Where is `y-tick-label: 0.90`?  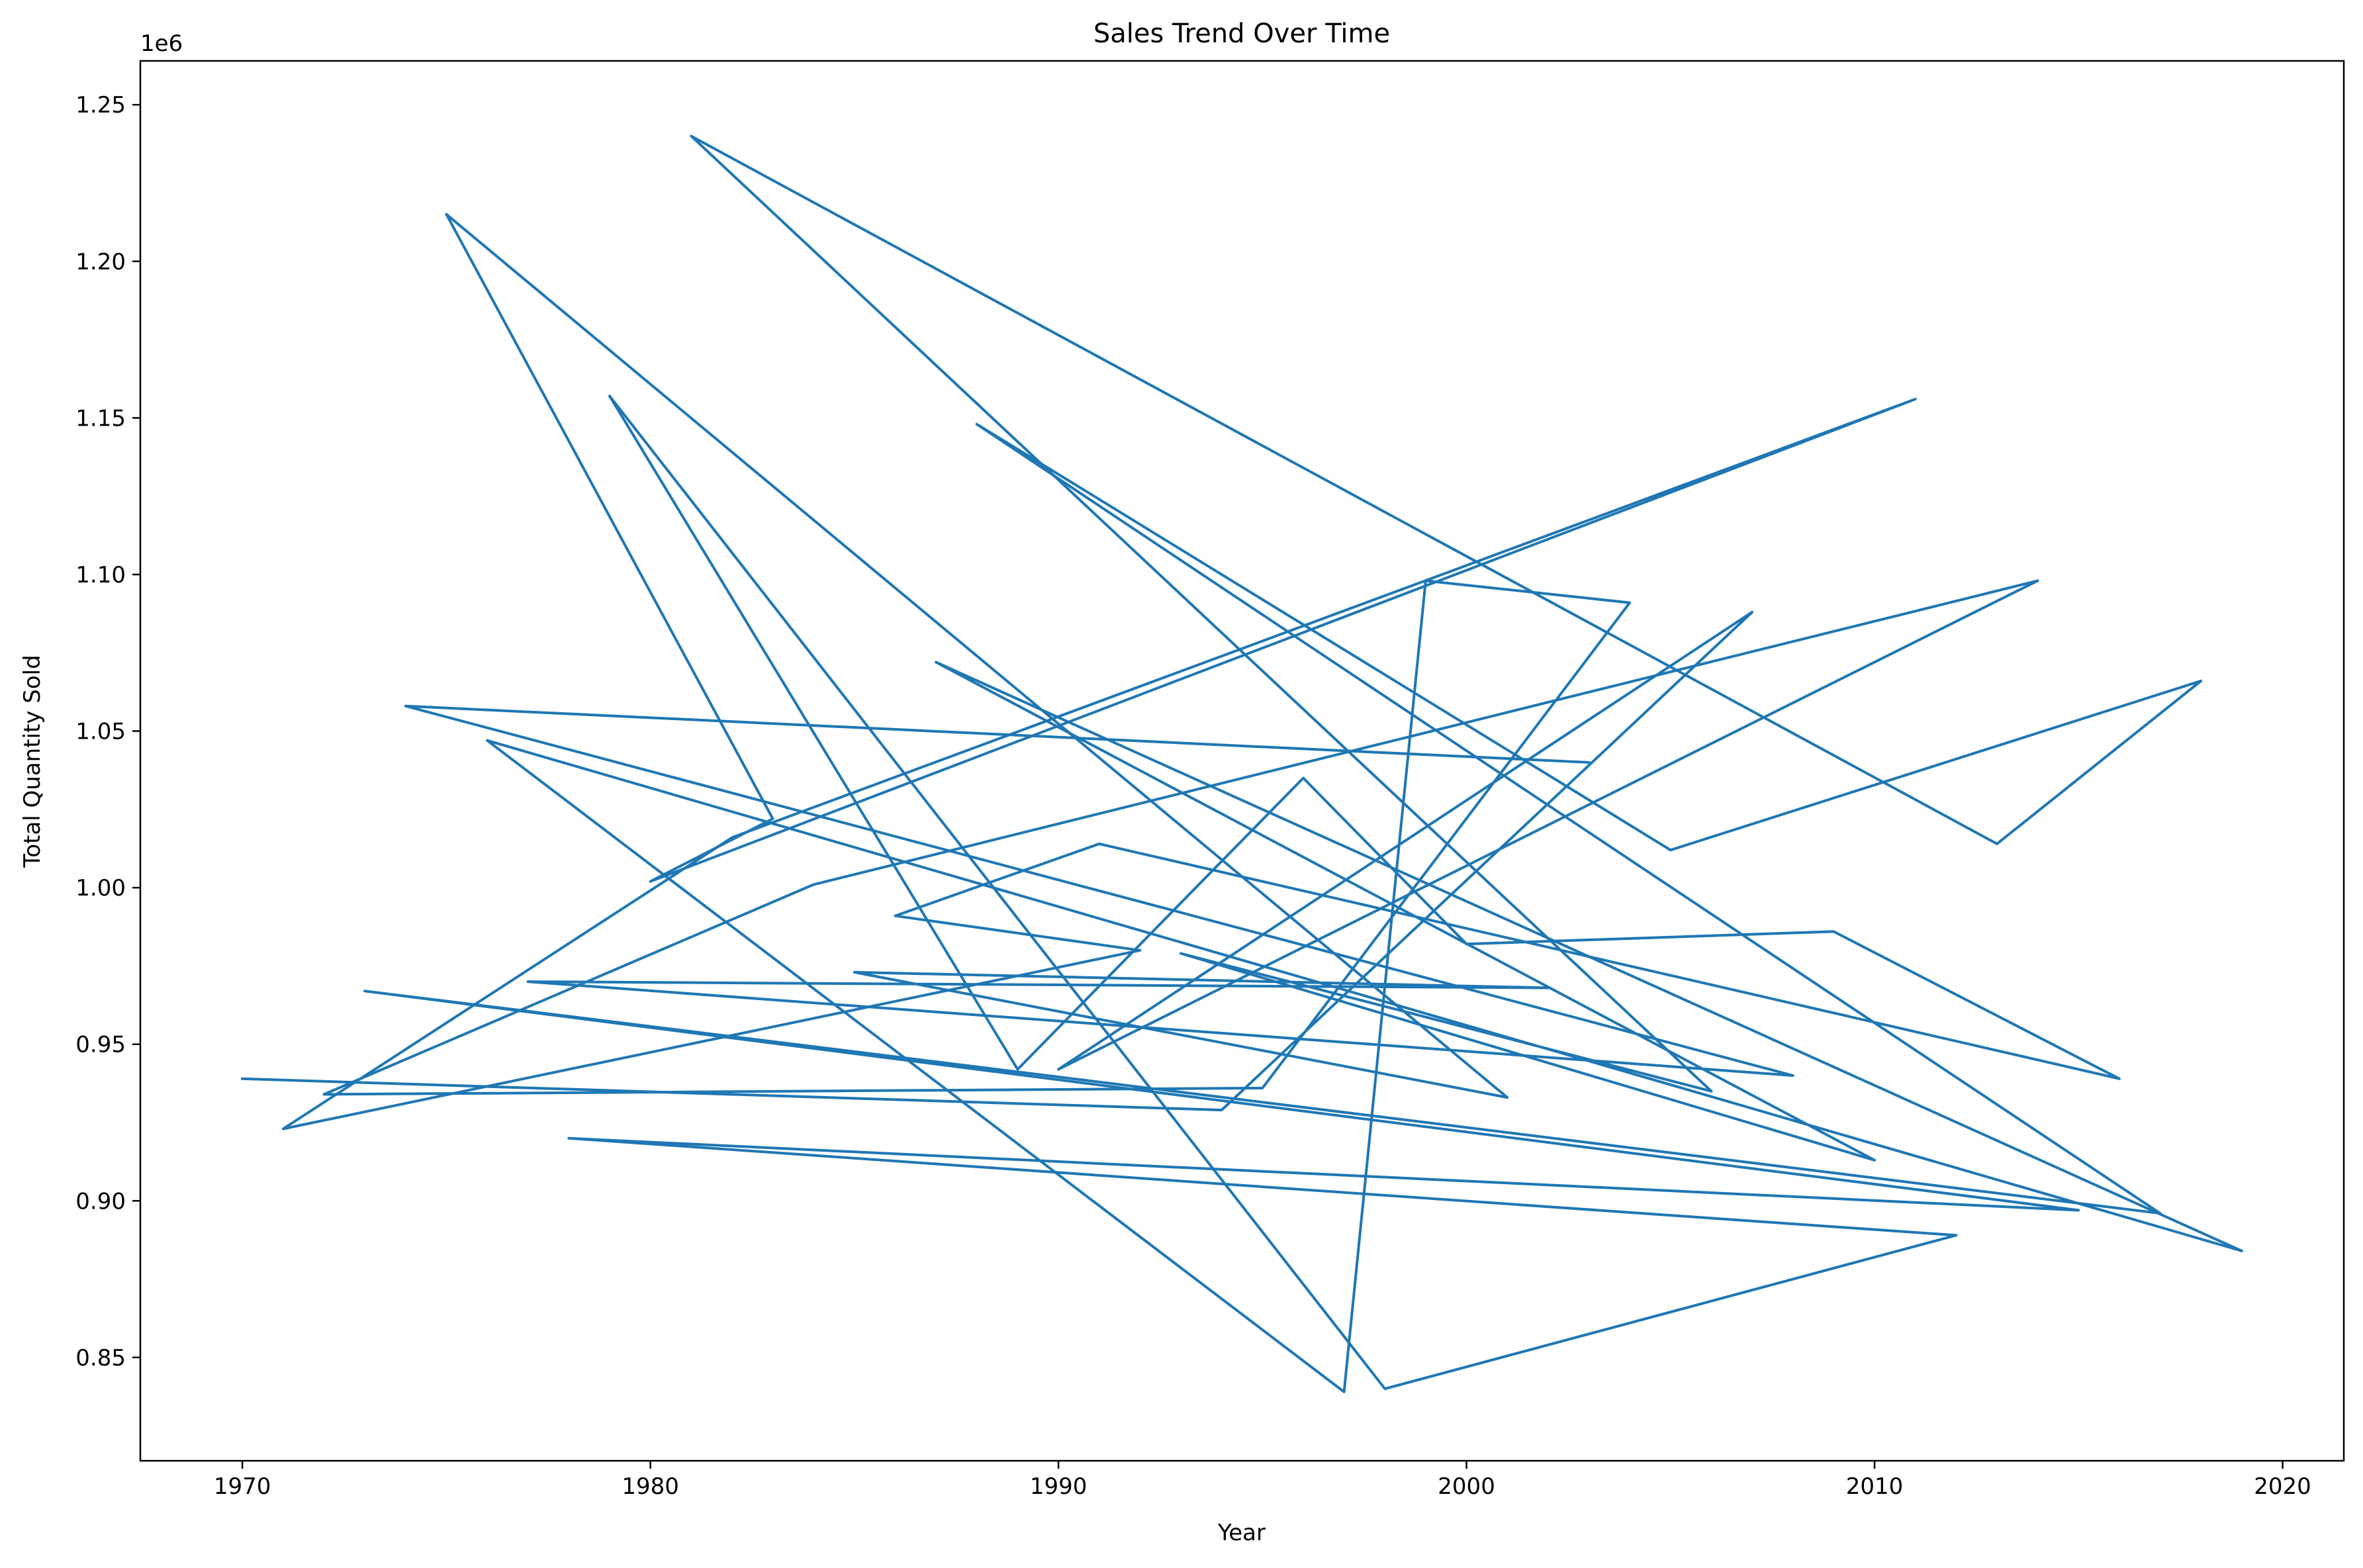 y-tick-label: 0.90 is located at coordinates (100, 1201).